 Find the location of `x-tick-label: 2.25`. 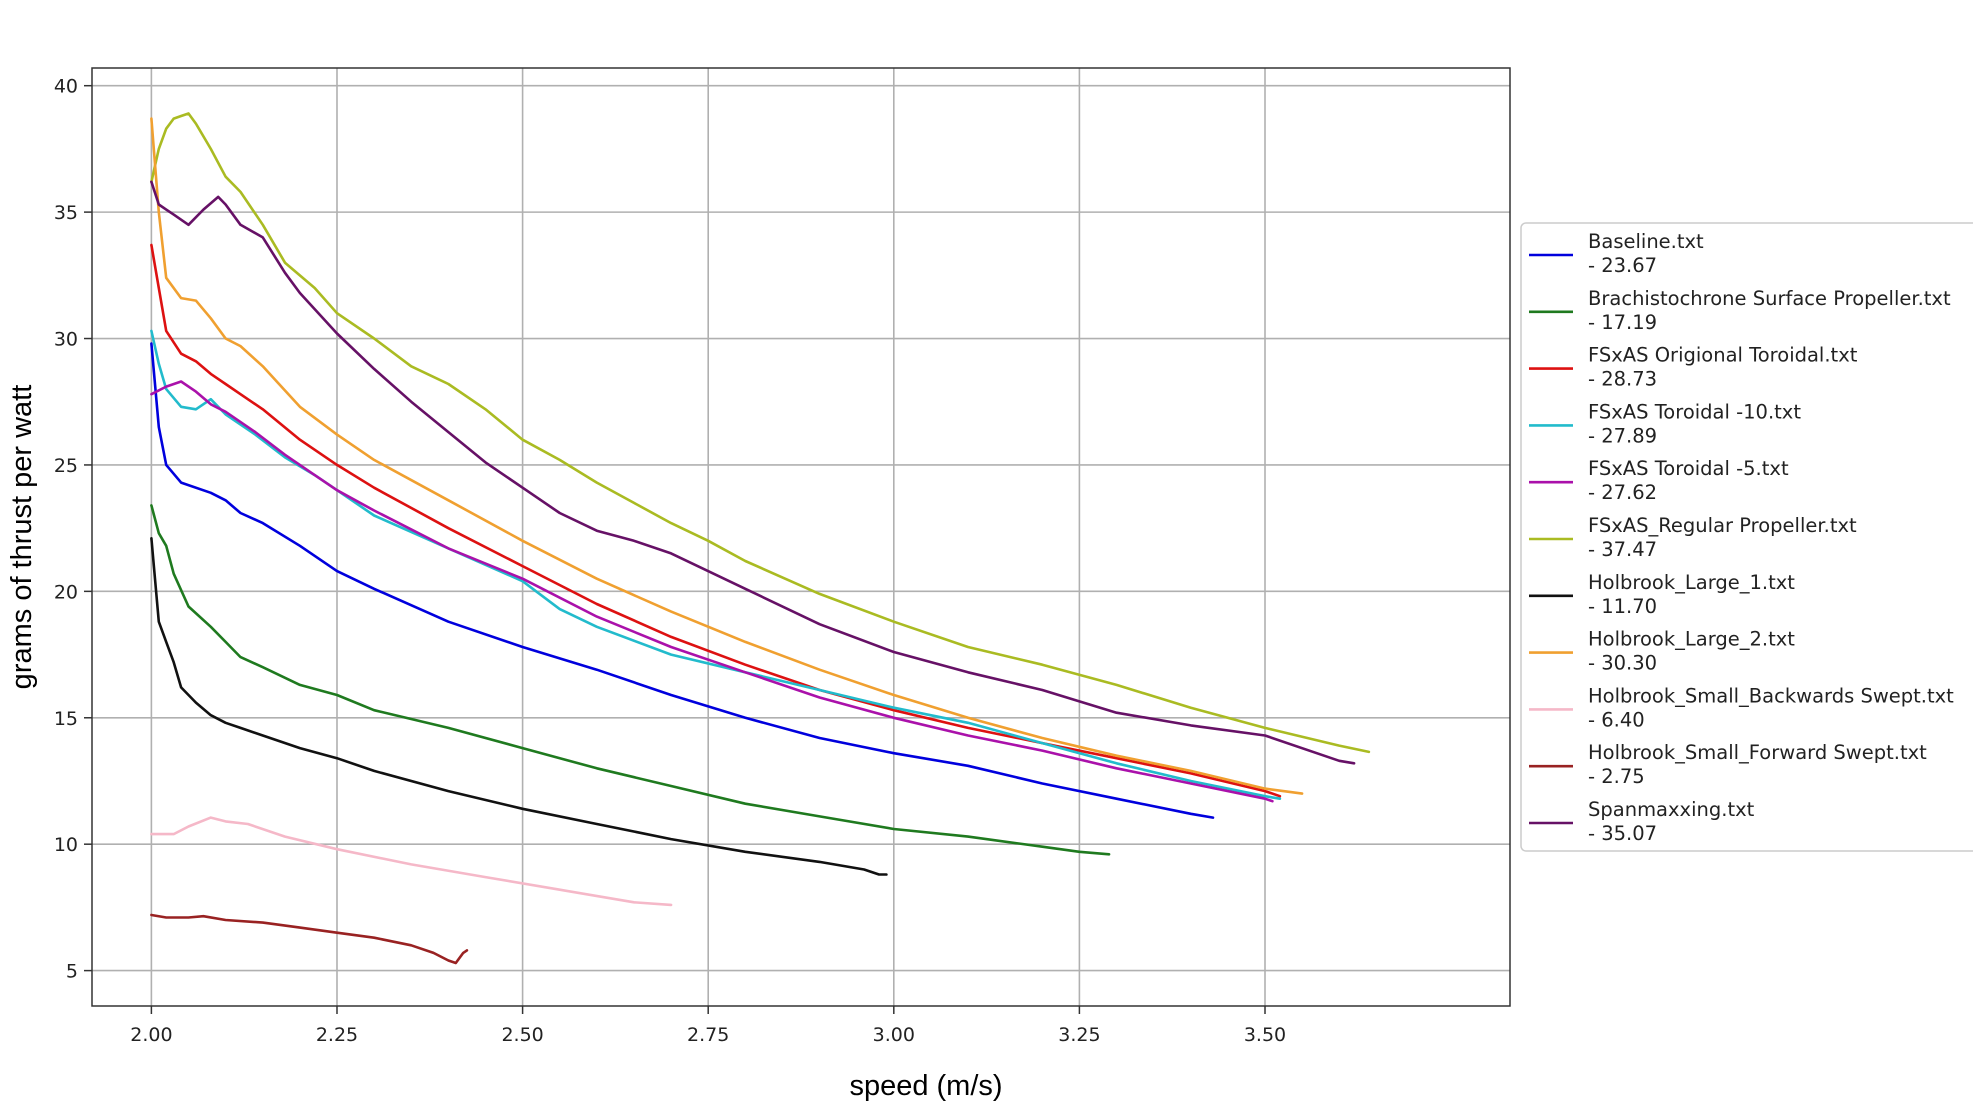

x-tick-label: 2.25 is located at coordinates (337, 1035).